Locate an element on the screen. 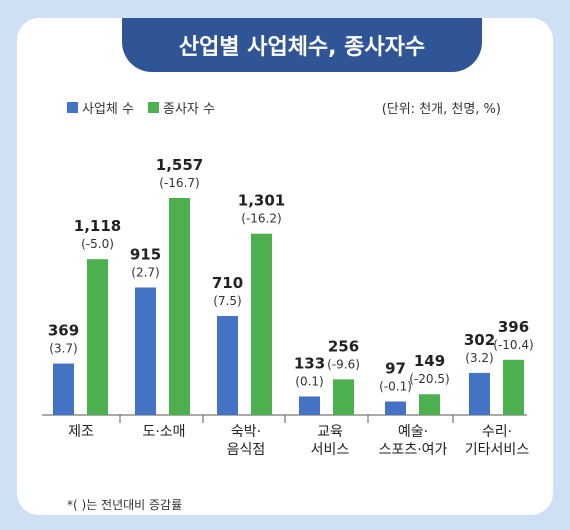  legend: 사업체 수 종사자 수 is located at coordinates (141, 107).